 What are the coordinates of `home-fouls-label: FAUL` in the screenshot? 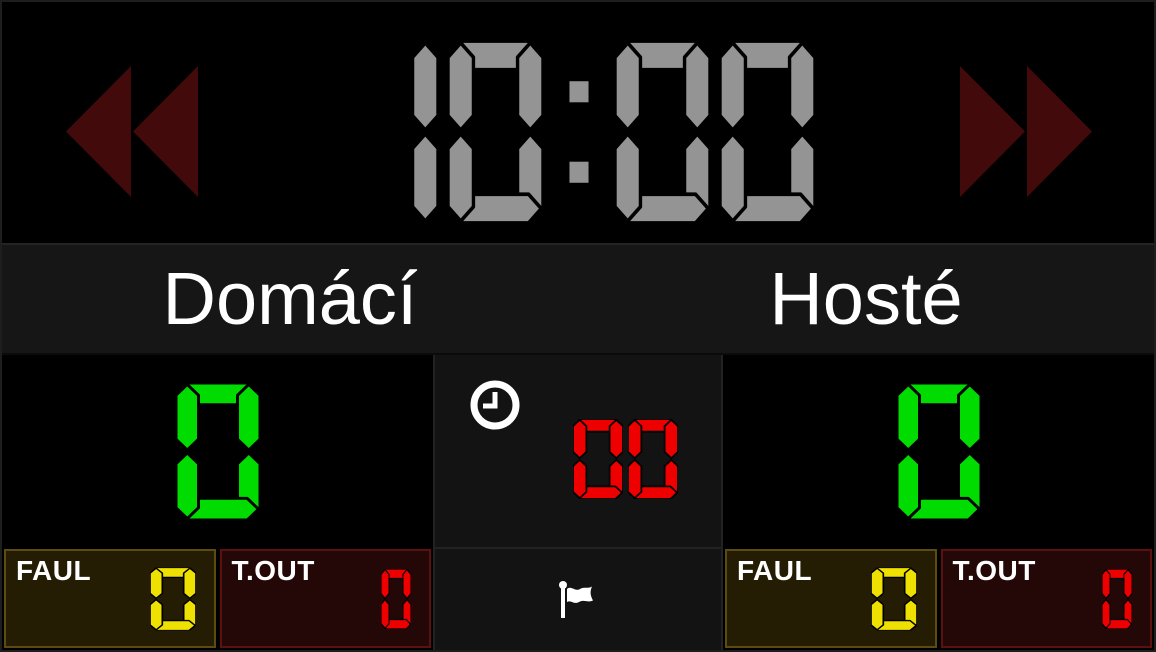 It's located at (54, 570).